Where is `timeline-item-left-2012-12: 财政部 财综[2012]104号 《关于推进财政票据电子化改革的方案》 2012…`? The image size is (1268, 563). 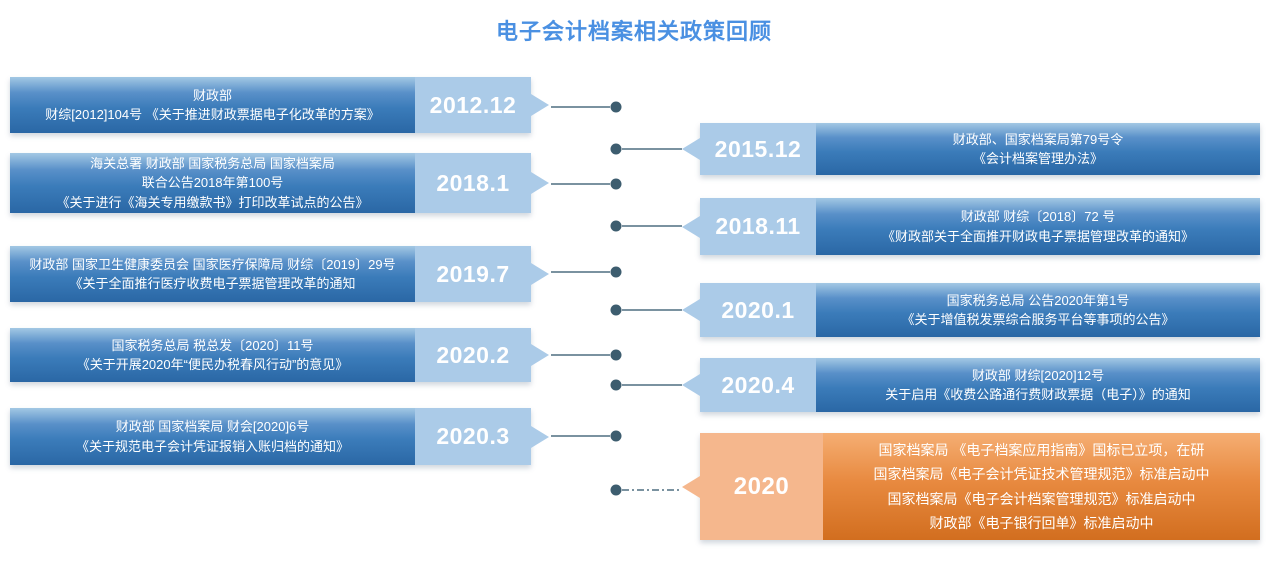
timeline-item-left-2012-12: 财政部 财综[2012]104号 《关于推进财政票据电子化改革的方案》 2012… is located at coordinates (270, 105).